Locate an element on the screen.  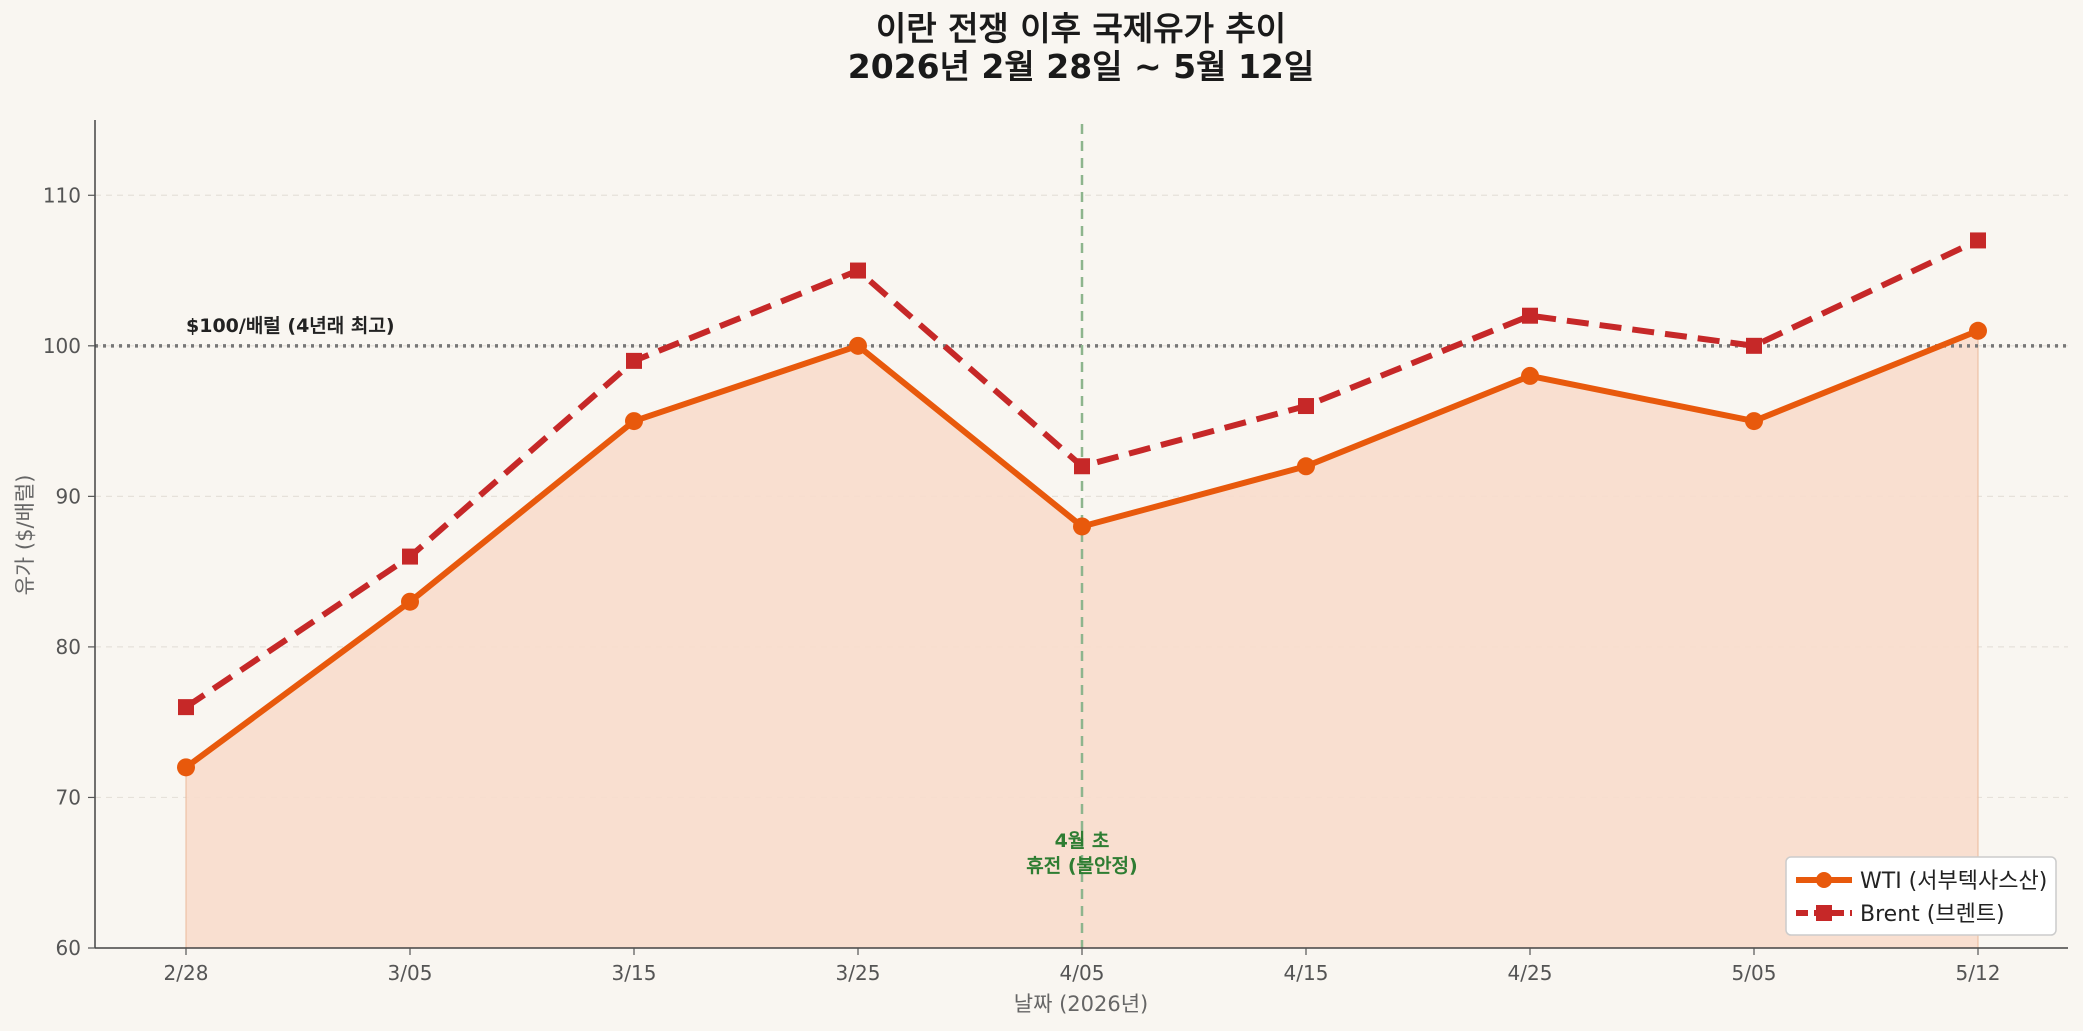
brent-point-4/15 is located at coordinates (1306, 406).